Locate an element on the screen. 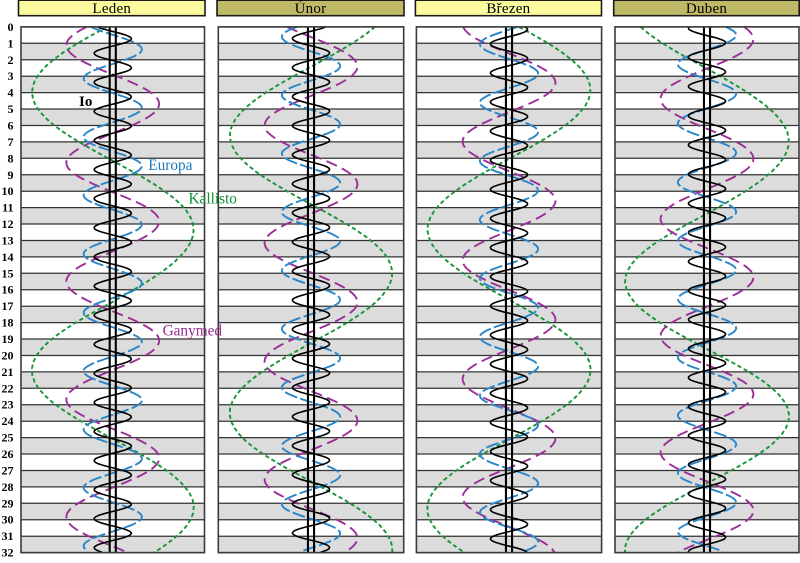 This screenshot has height=563, width=800. svg-text: 8 is located at coordinates (11, 158).